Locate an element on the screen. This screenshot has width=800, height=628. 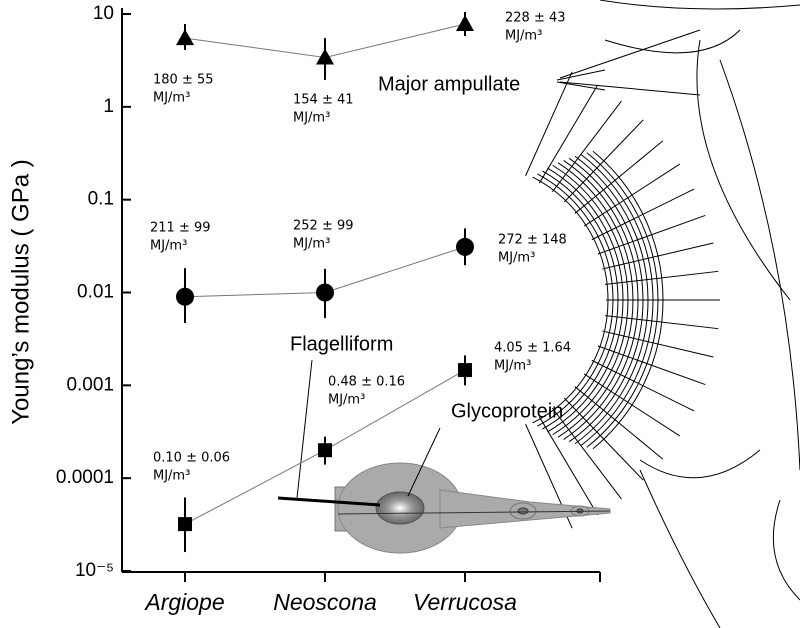
y-tick-label: 0.001 is located at coordinates (90, 384).